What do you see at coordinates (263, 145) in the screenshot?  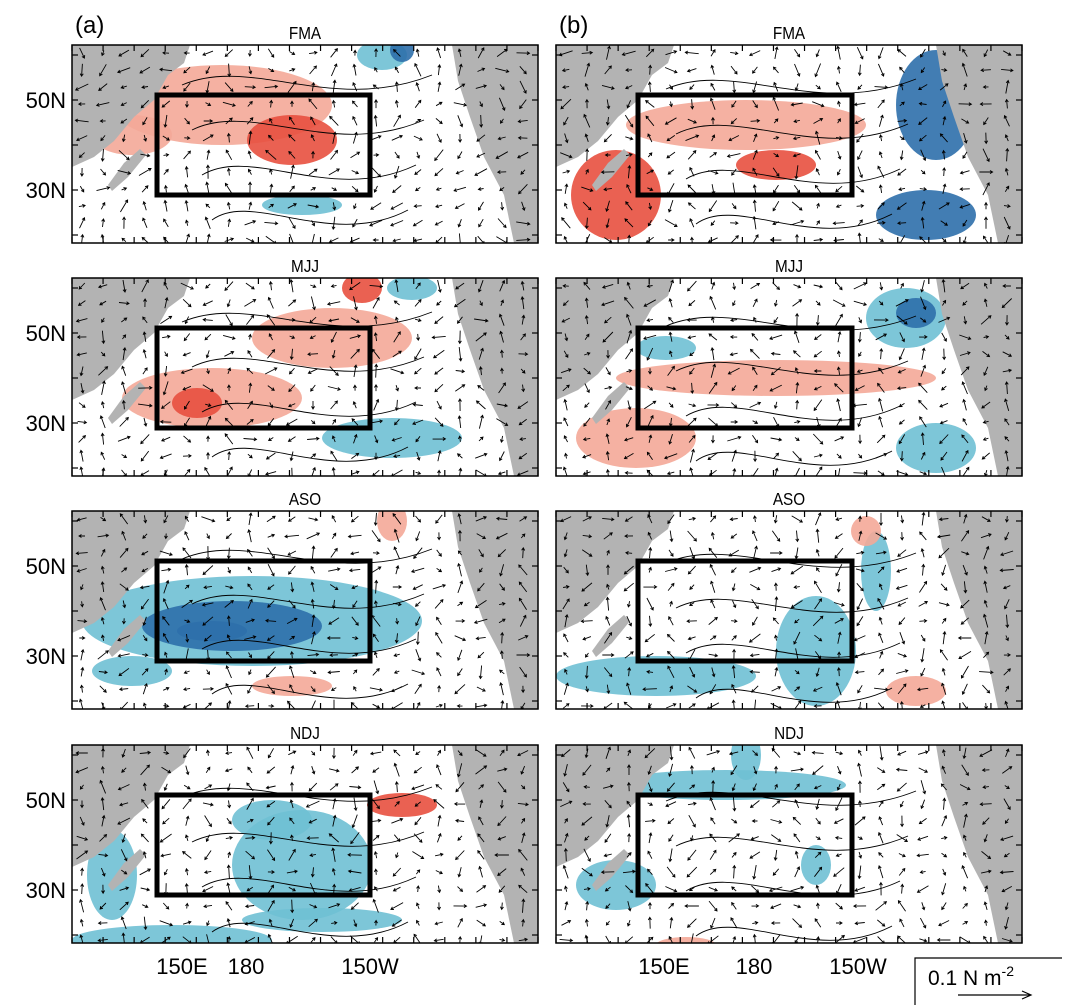 I see `region-box` at bounding box center [263, 145].